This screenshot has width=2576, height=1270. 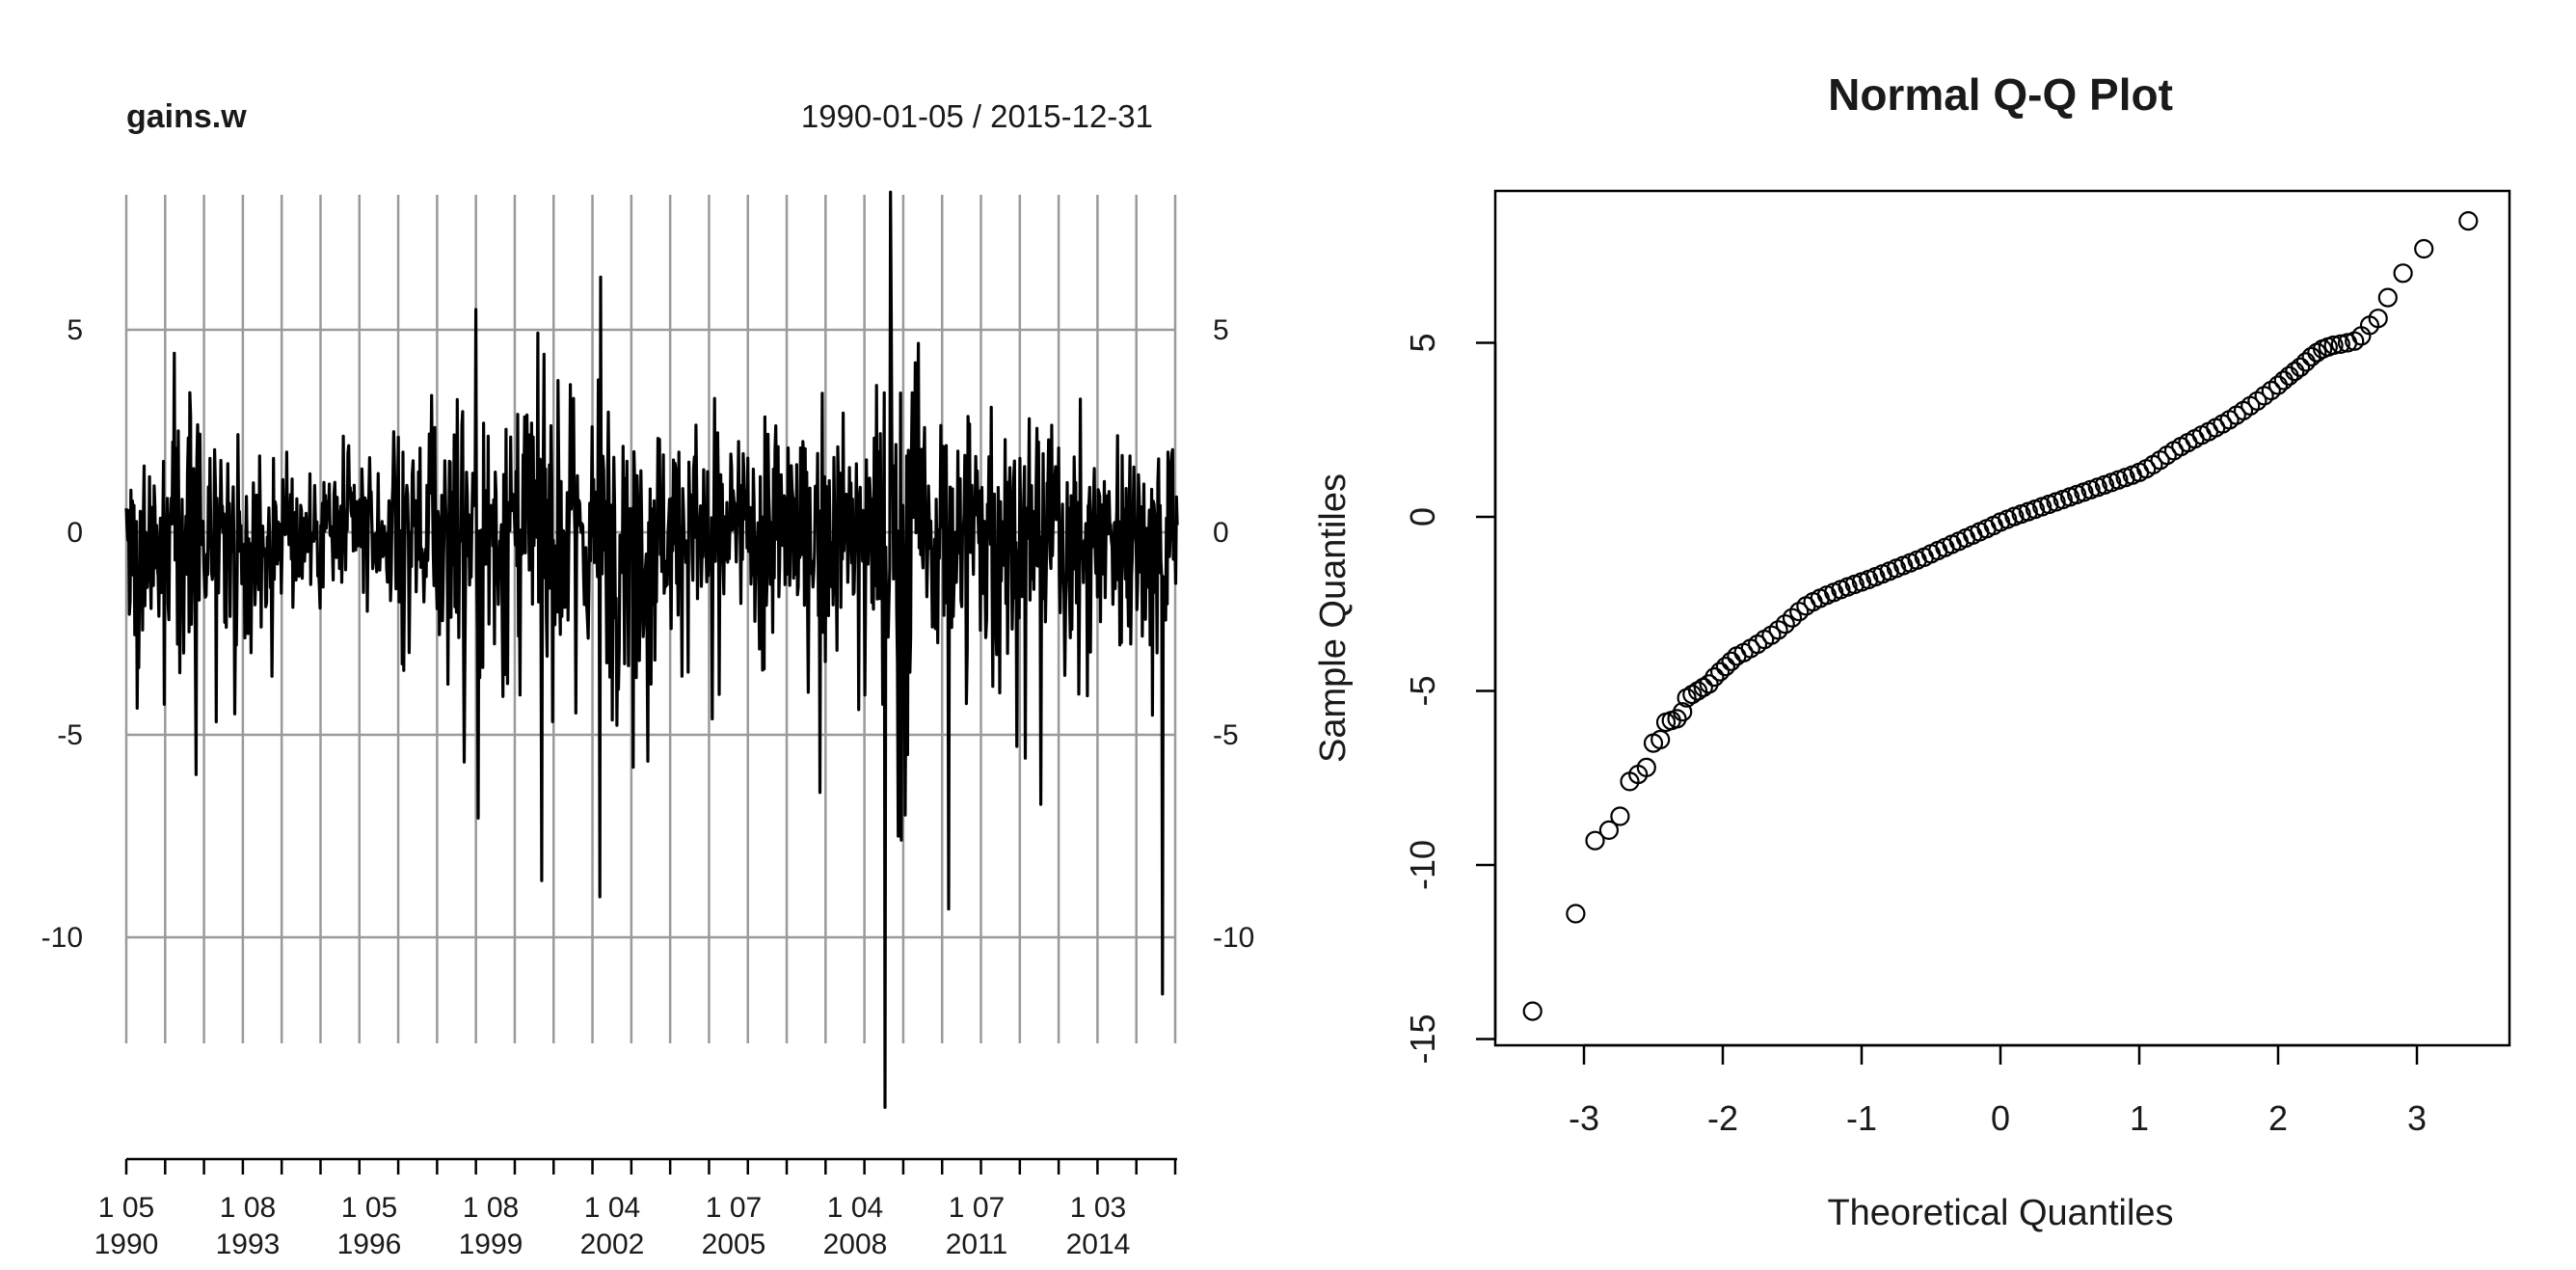 What do you see at coordinates (1450, 699) in the screenshot?
I see `qq-y-axis: -15 -10 -5 0 5` at bounding box center [1450, 699].